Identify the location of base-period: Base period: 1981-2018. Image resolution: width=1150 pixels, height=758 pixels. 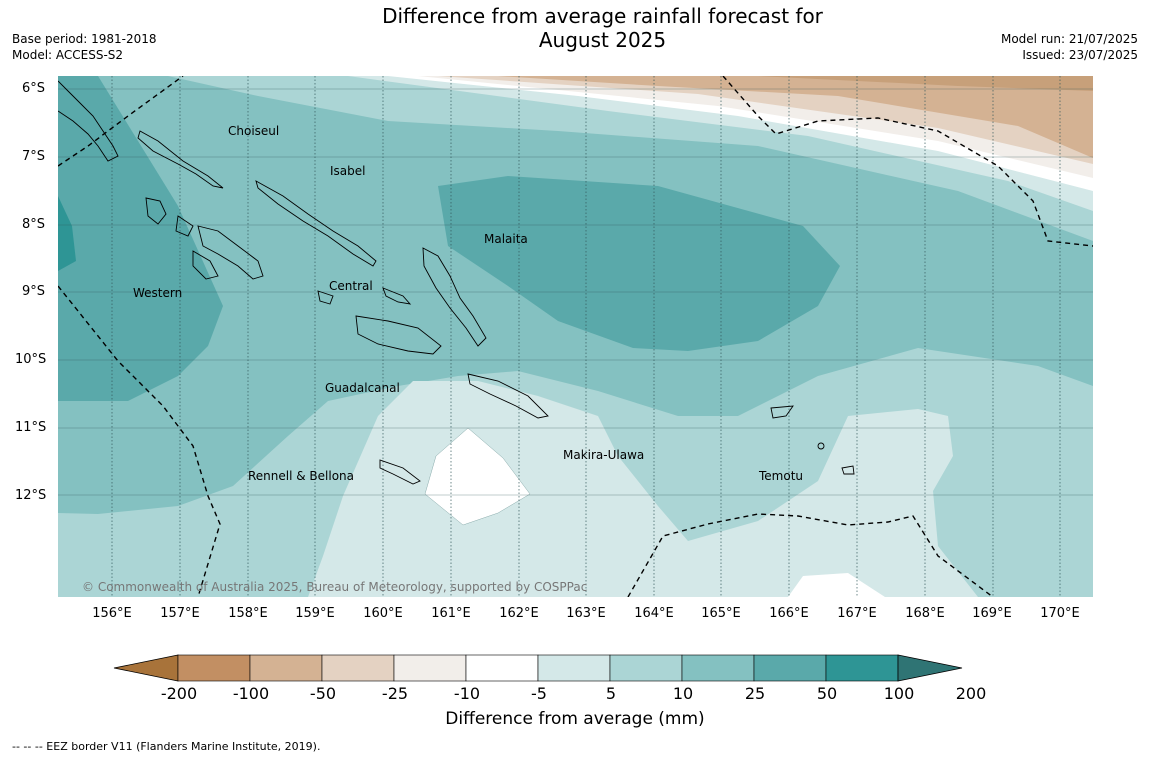
(84, 39).